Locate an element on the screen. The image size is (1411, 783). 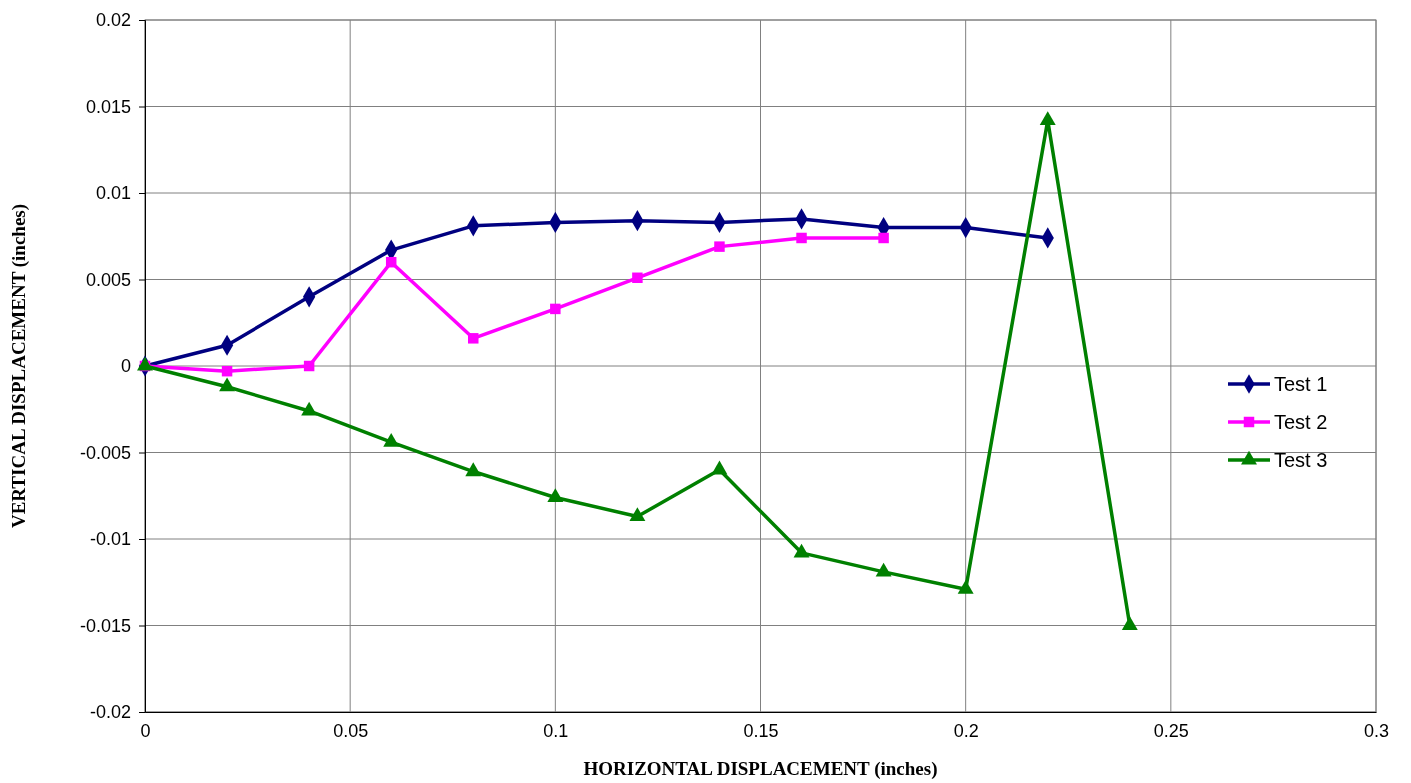
y-tick-label: 0.005 is located at coordinates (108, 279).